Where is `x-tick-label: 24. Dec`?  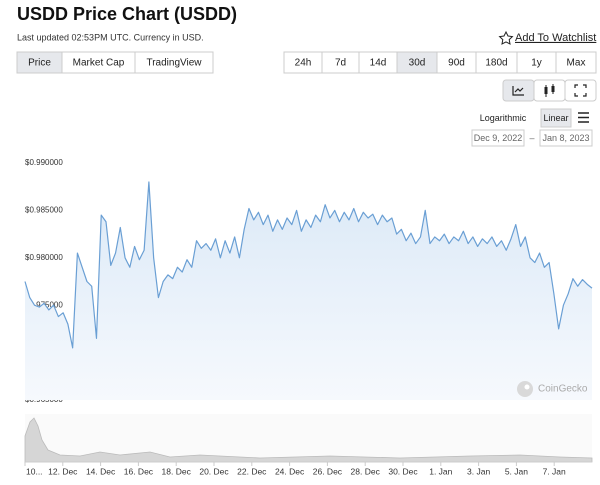 x-tick-label: 24. Dec is located at coordinates (290, 471).